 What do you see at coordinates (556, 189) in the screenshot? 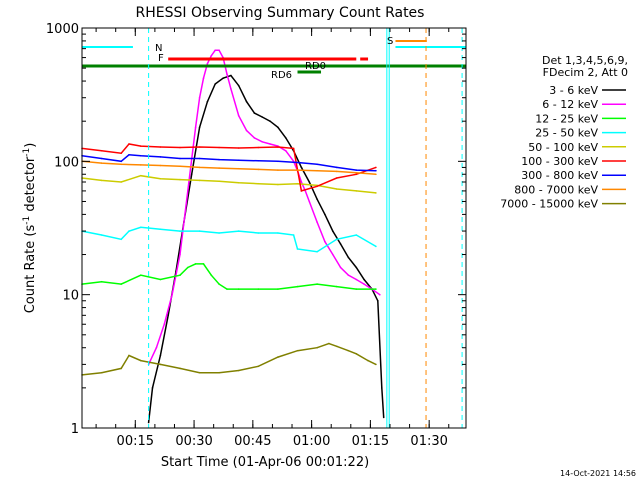
I see `legend-label: 800 - 7000 keV` at bounding box center [556, 189].